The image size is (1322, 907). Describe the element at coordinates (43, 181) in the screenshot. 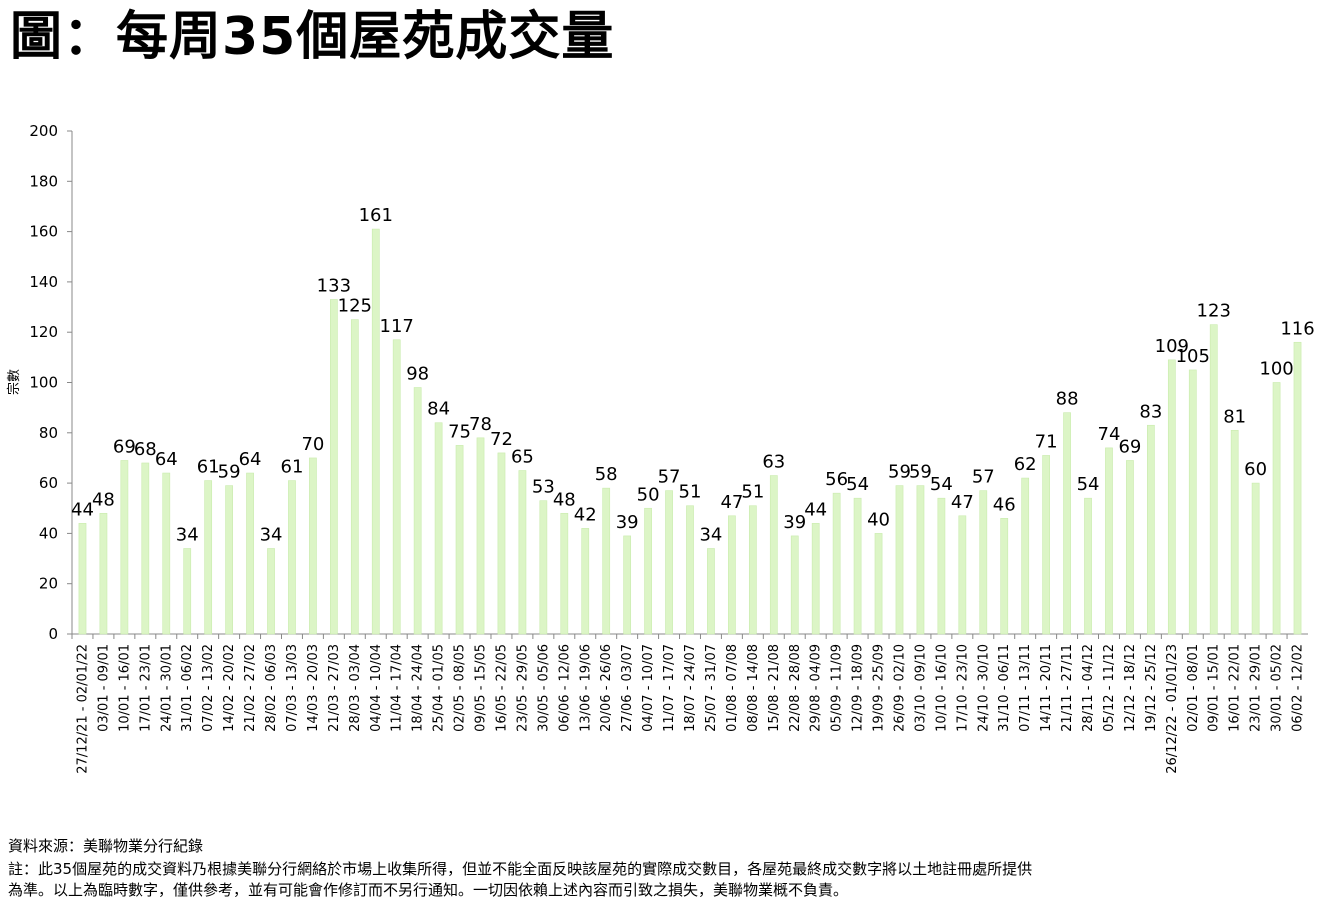

I see `y-tick-label: 180` at that location.